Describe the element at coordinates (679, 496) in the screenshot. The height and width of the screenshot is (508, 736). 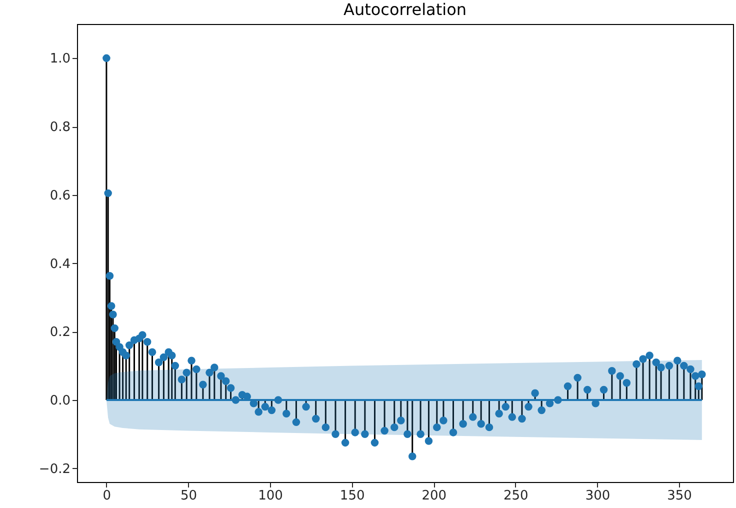
I see `x-tick-label: 350` at that location.